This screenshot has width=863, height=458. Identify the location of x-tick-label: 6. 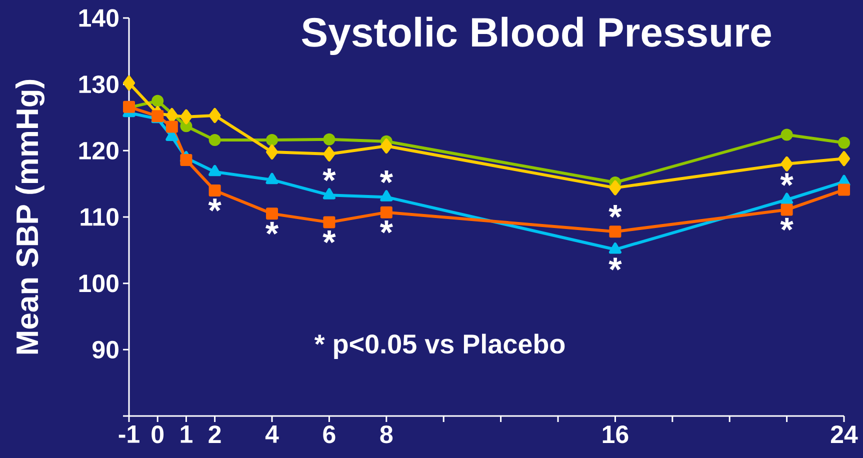
(329, 435).